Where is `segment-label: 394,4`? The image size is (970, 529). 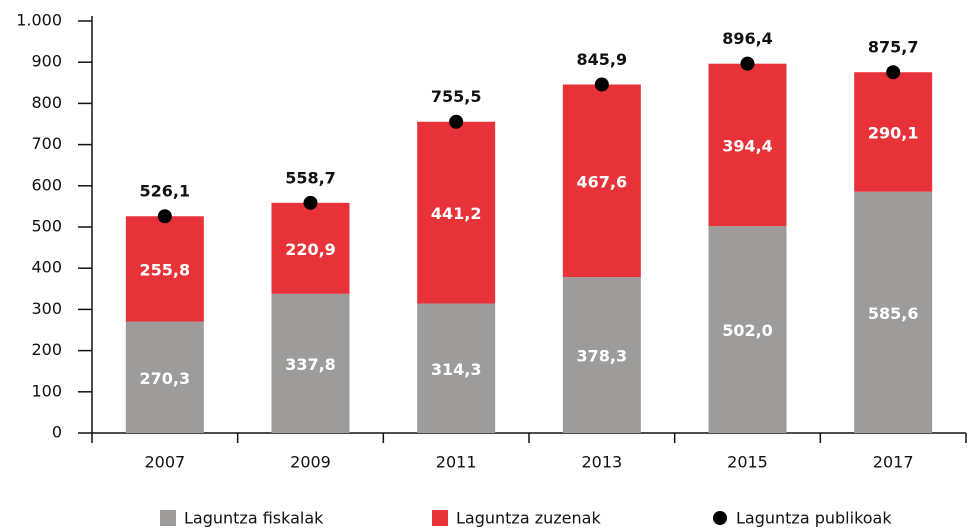
segment-label: 394,4 is located at coordinates (747, 145).